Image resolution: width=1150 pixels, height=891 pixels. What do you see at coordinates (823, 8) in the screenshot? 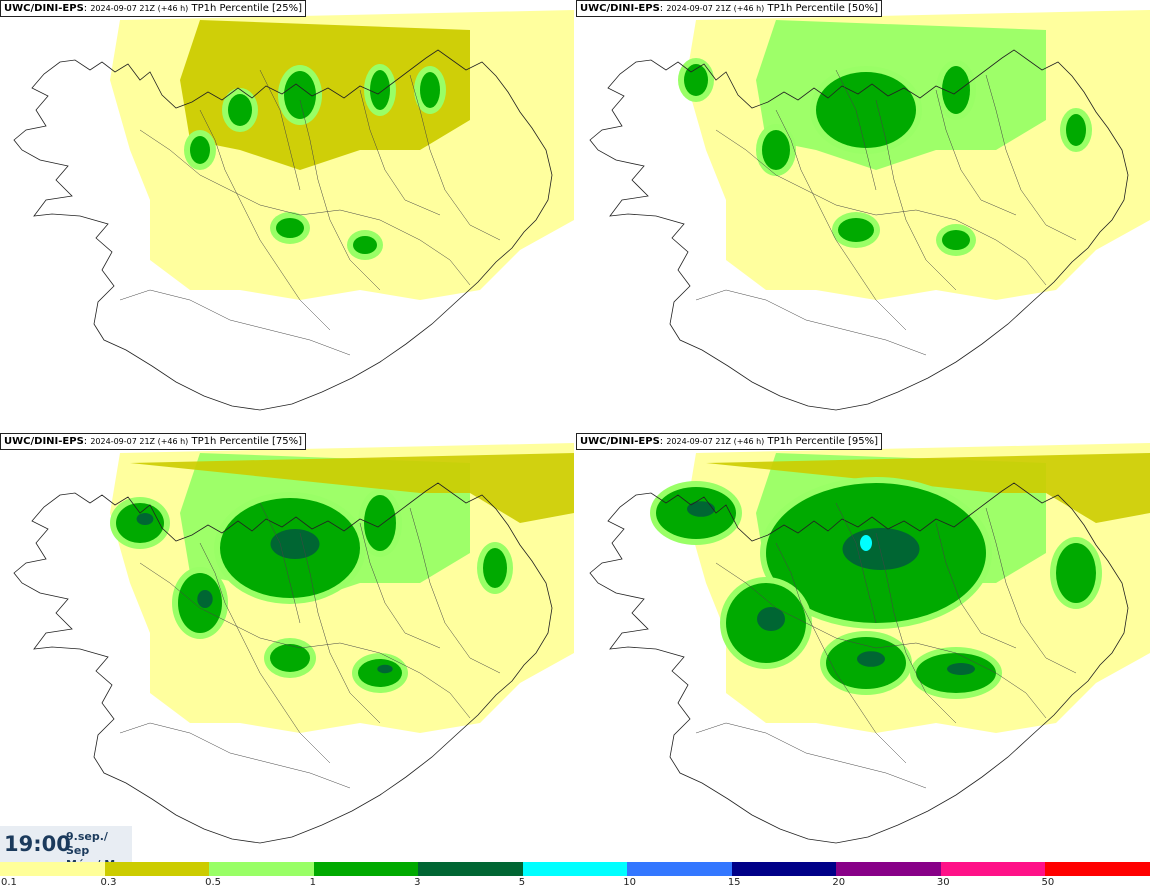
I see `product-name: TP1h Percentile [50%]` at bounding box center [823, 8].